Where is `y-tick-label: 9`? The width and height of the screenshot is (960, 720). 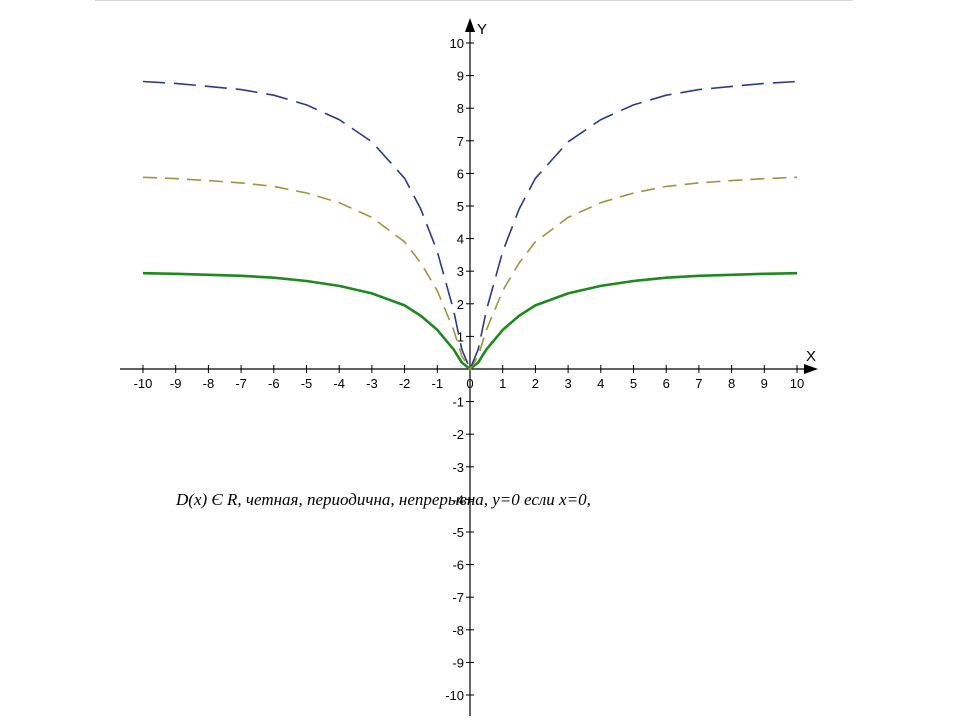
y-tick-label: 9 is located at coordinates (460, 76).